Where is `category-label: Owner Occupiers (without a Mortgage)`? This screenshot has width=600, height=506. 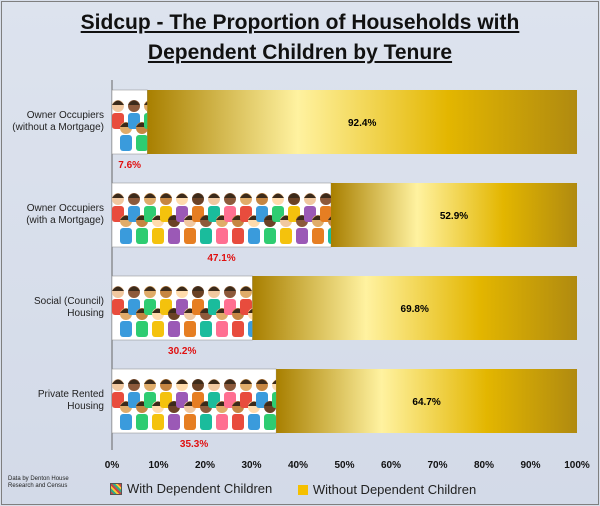
category-label: Owner Occupiers (without a Mortgage) is located at coordinates (58, 121).